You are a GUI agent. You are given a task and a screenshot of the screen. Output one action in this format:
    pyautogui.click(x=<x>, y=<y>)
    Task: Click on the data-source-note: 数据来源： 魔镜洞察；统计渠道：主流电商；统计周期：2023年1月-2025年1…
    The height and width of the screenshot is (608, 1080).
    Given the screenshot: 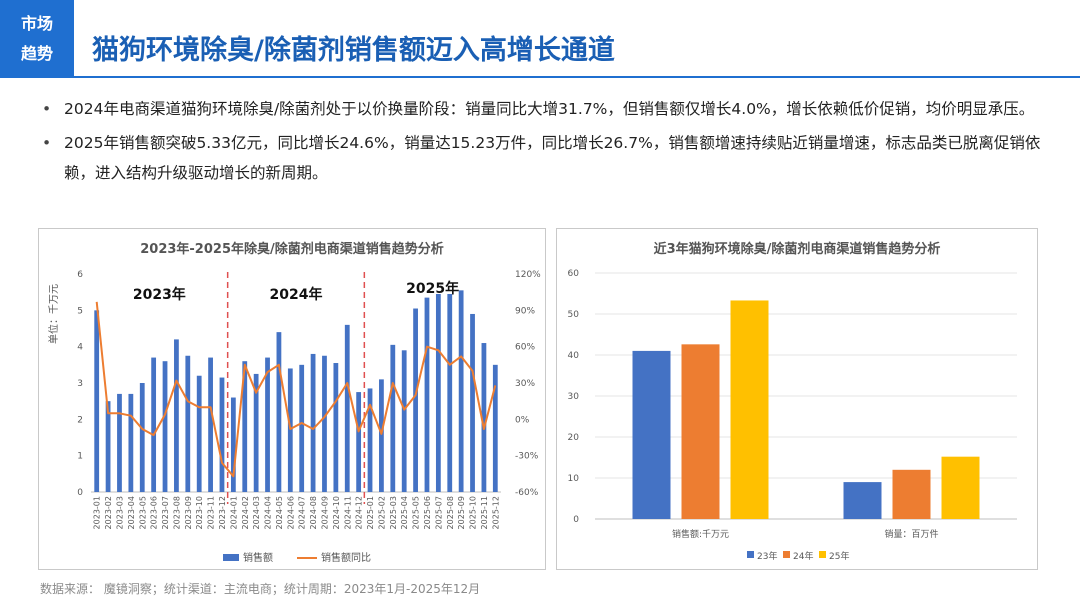 What is the action you would take?
    pyautogui.click(x=260, y=589)
    